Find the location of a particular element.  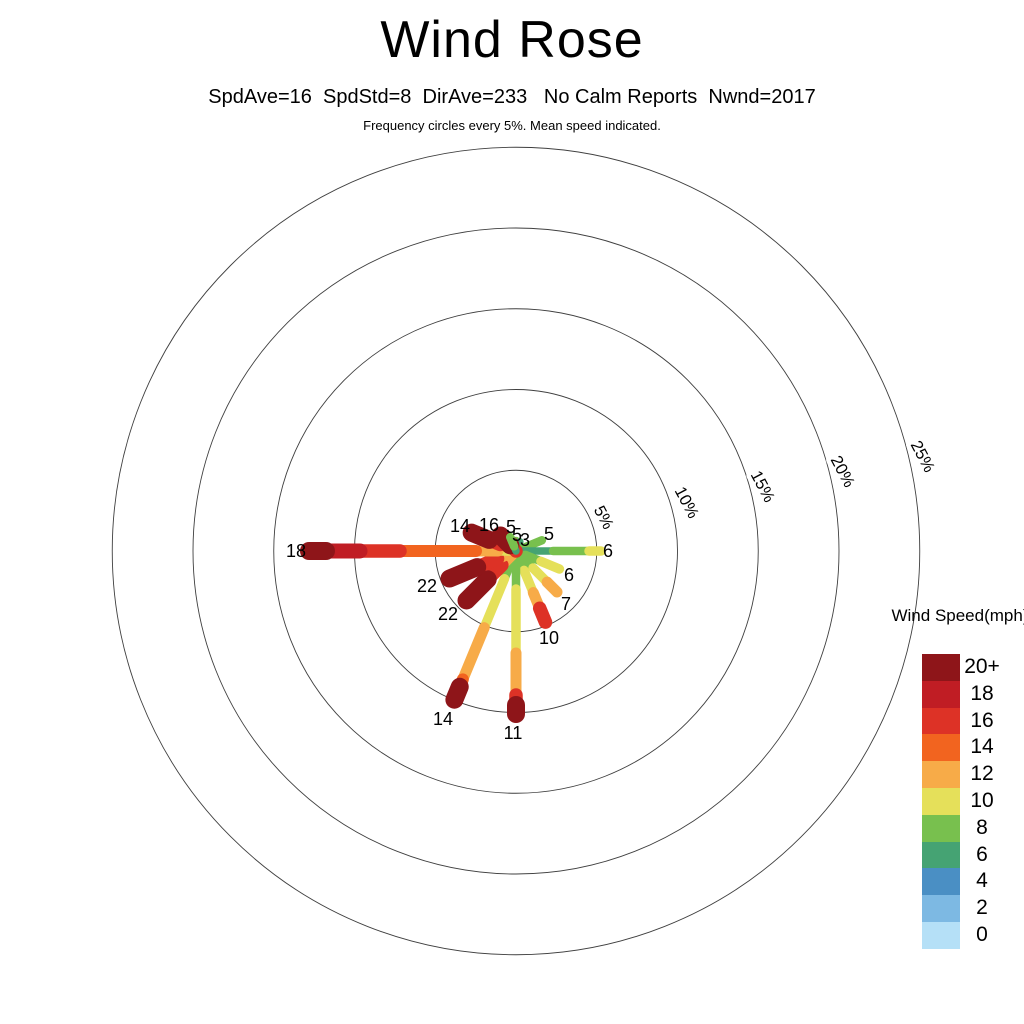

legend-title: Wind Speed(mph) is located at coordinates (957, 615).